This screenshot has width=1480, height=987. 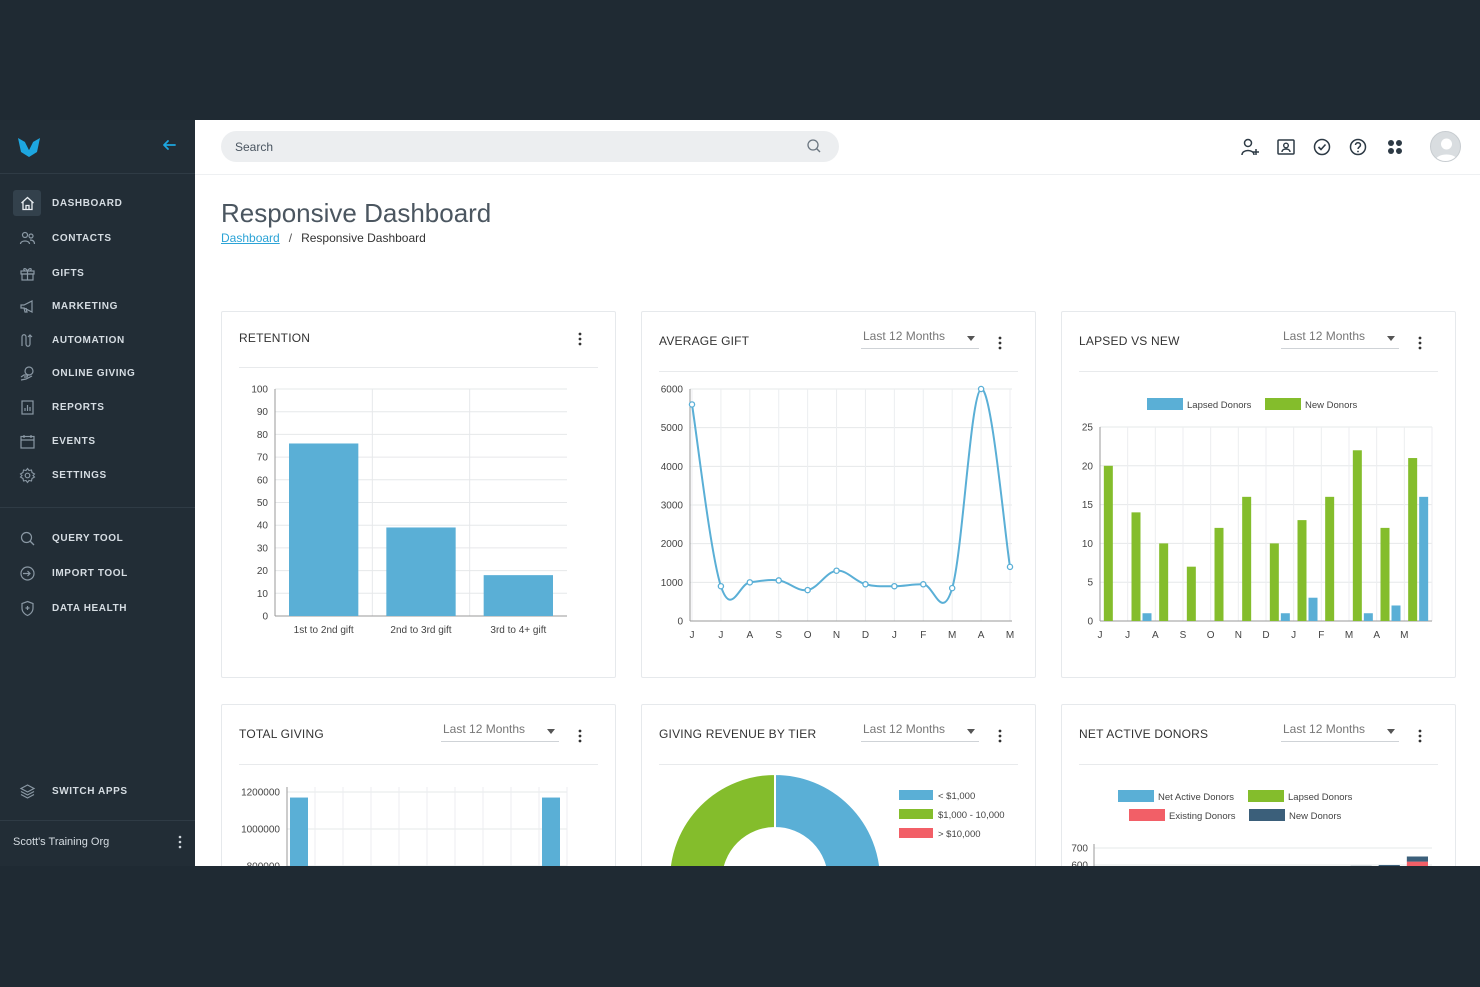 I want to click on contact-card-icon, so click(x=1286, y=147).